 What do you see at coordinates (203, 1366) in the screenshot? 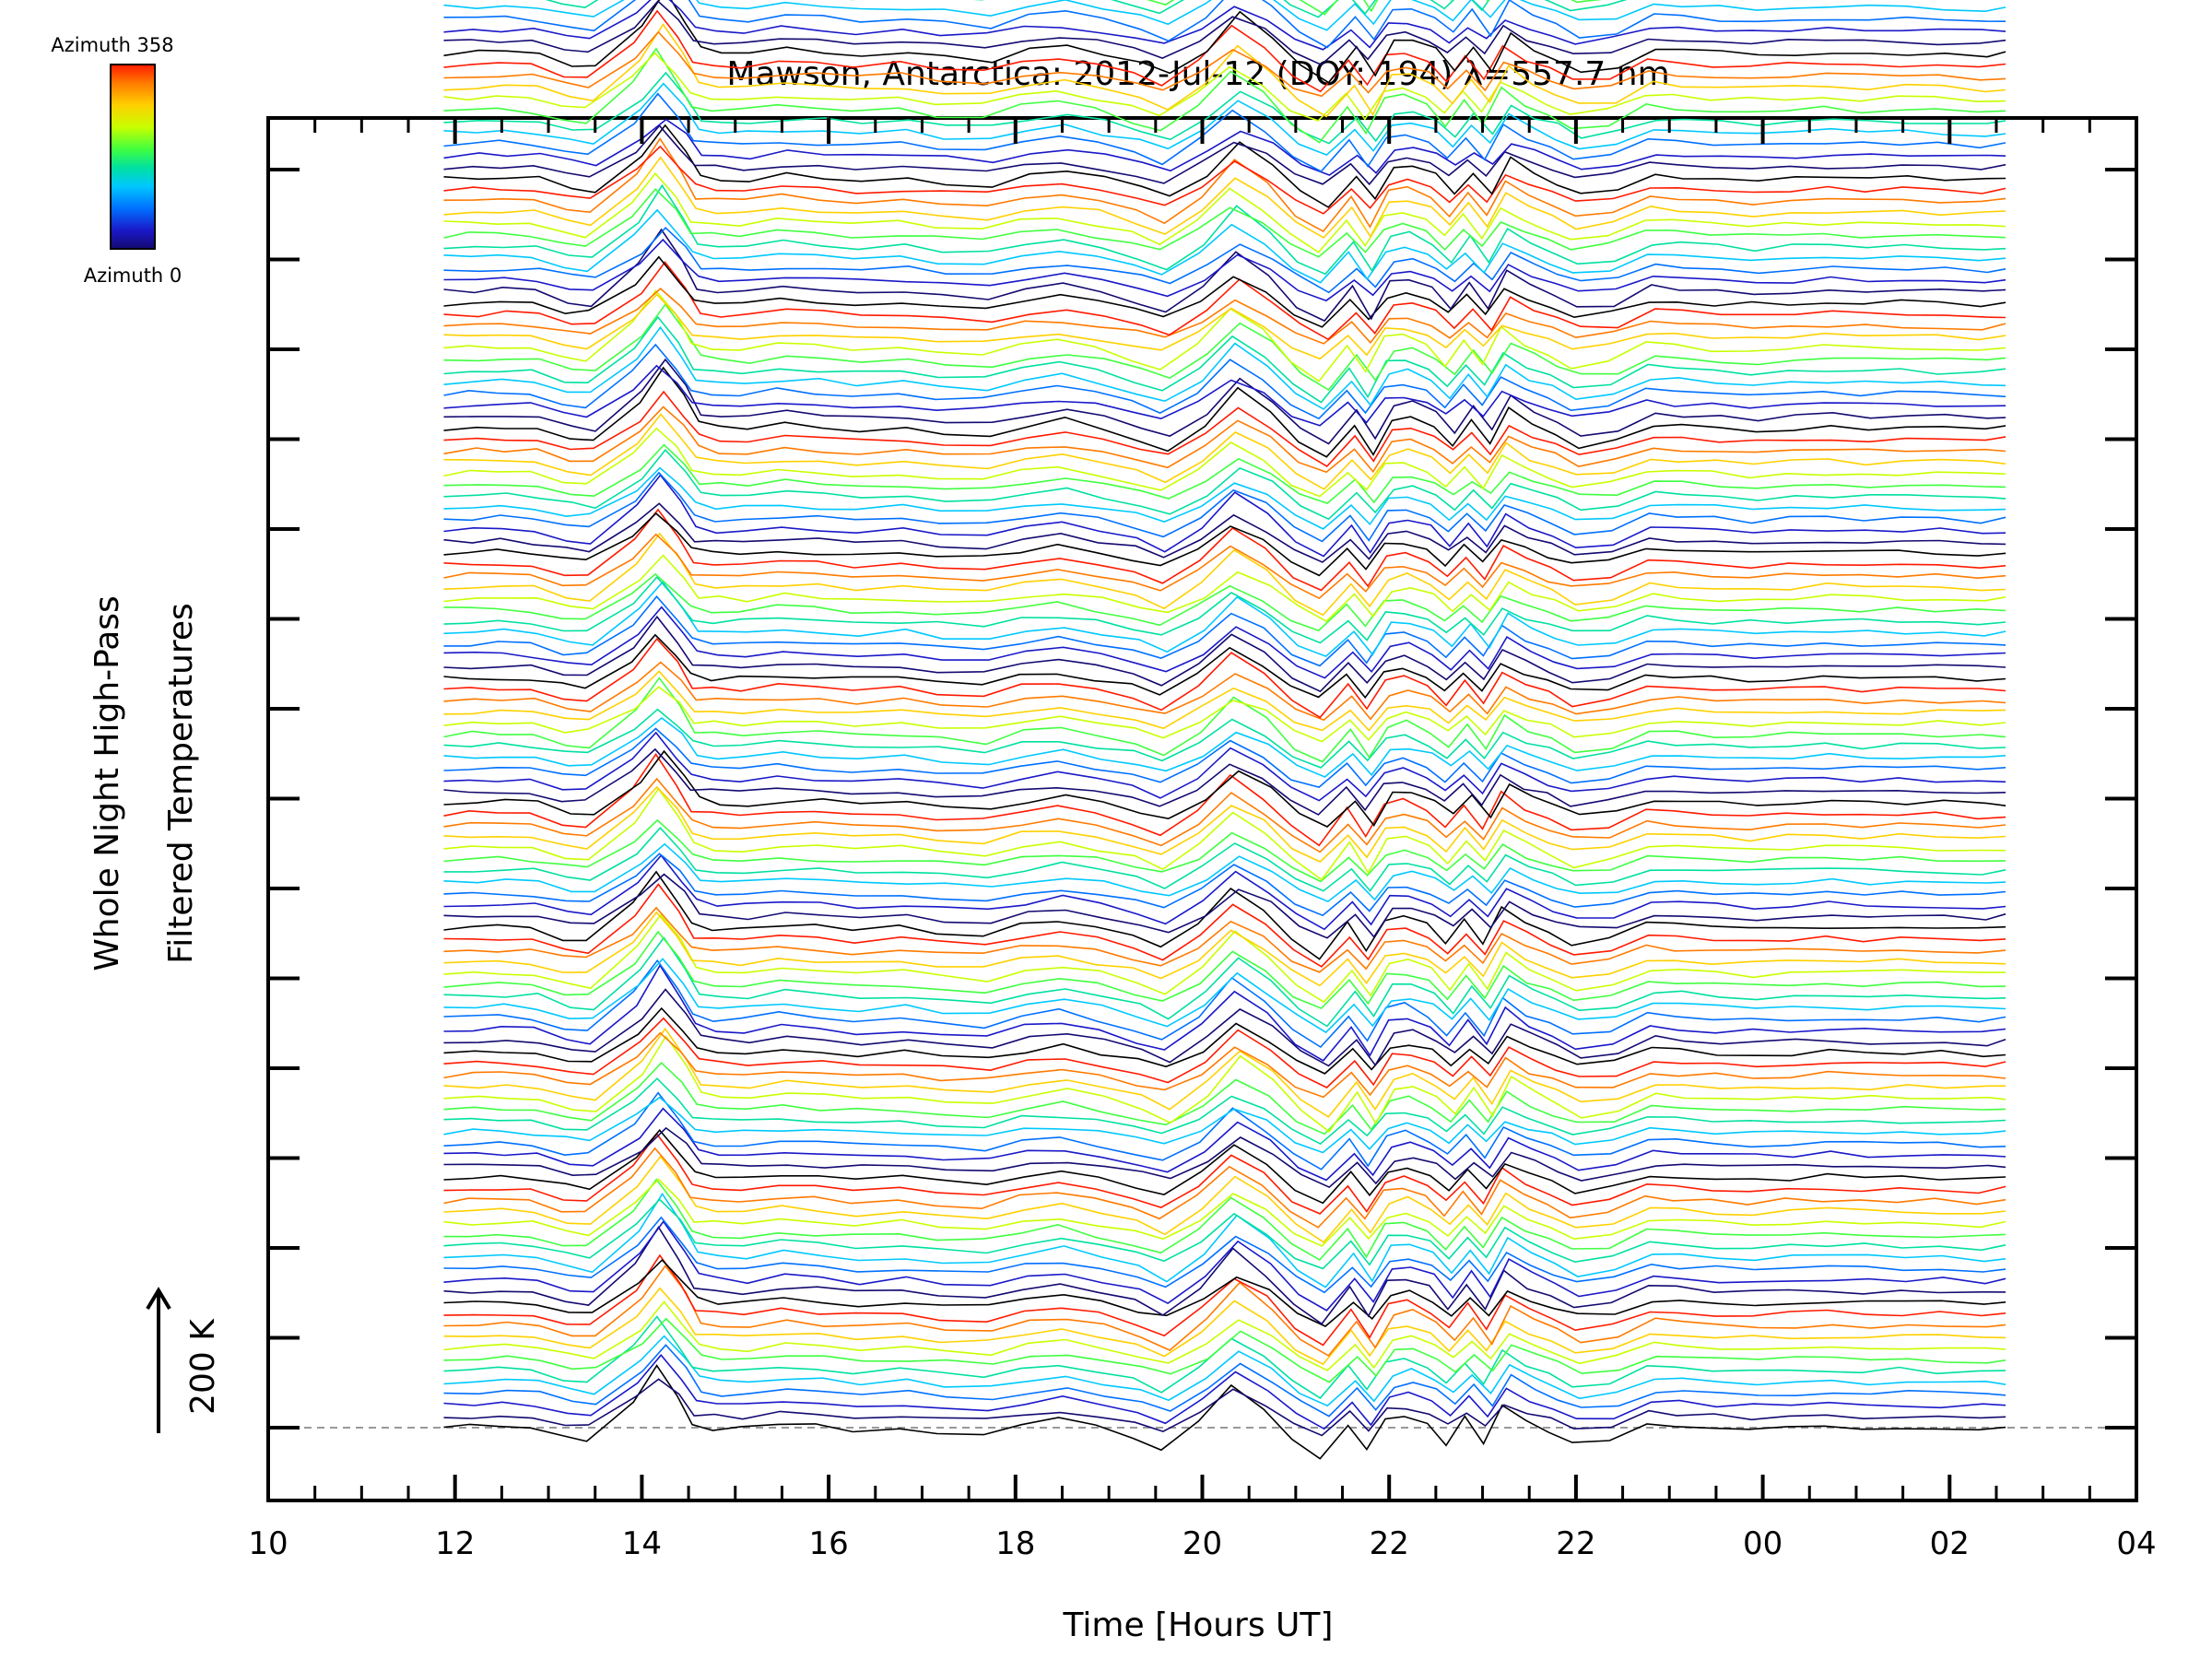
I see `scale-bar-label: 200 K` at bounding box center [203, 1366].